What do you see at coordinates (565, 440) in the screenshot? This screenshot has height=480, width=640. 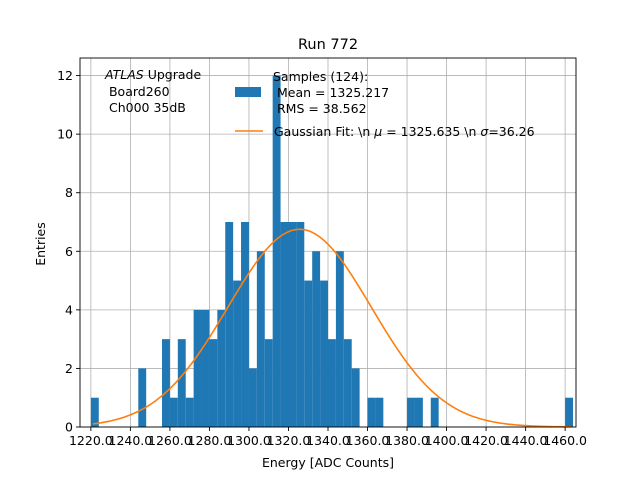 I see `x-tick-label: 1460.0` at bounding box center [565, 440].